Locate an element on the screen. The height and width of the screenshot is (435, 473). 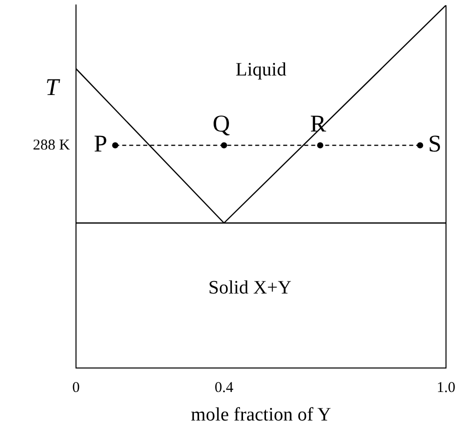
annotation: P is located at coordinates (101, 145).